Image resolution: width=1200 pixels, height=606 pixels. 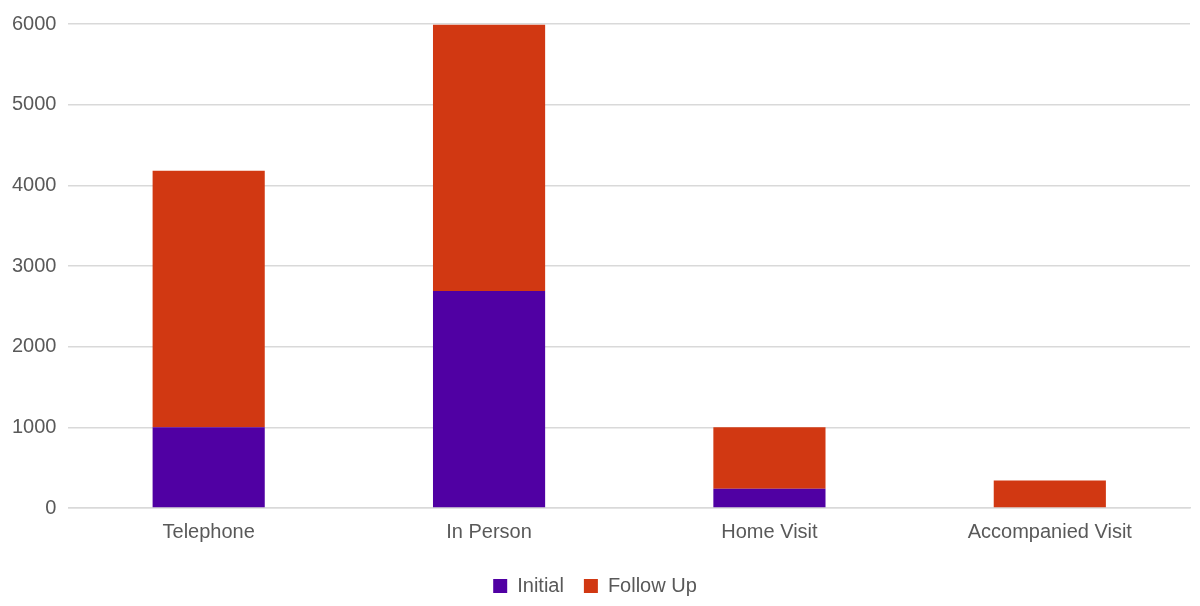 What do you see at coordinates (652, 584) in the screenshot?
I see `legend-label: Follow Up` at bounding box center [652, 584].